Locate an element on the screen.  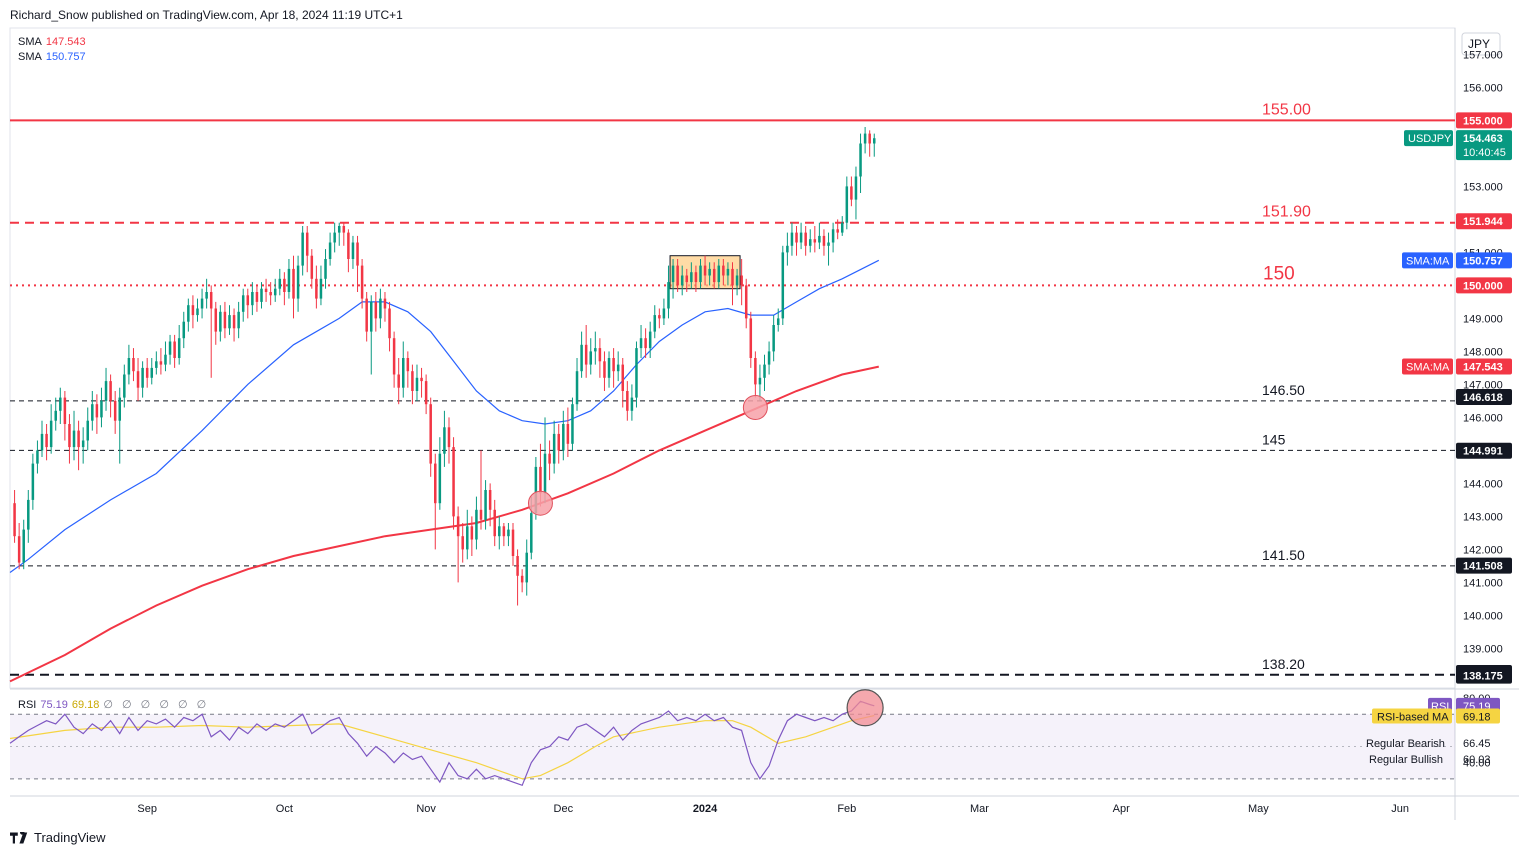
sma-legend: SMA 147.543 SMA 150.757 is located at coordinates (52, 50).